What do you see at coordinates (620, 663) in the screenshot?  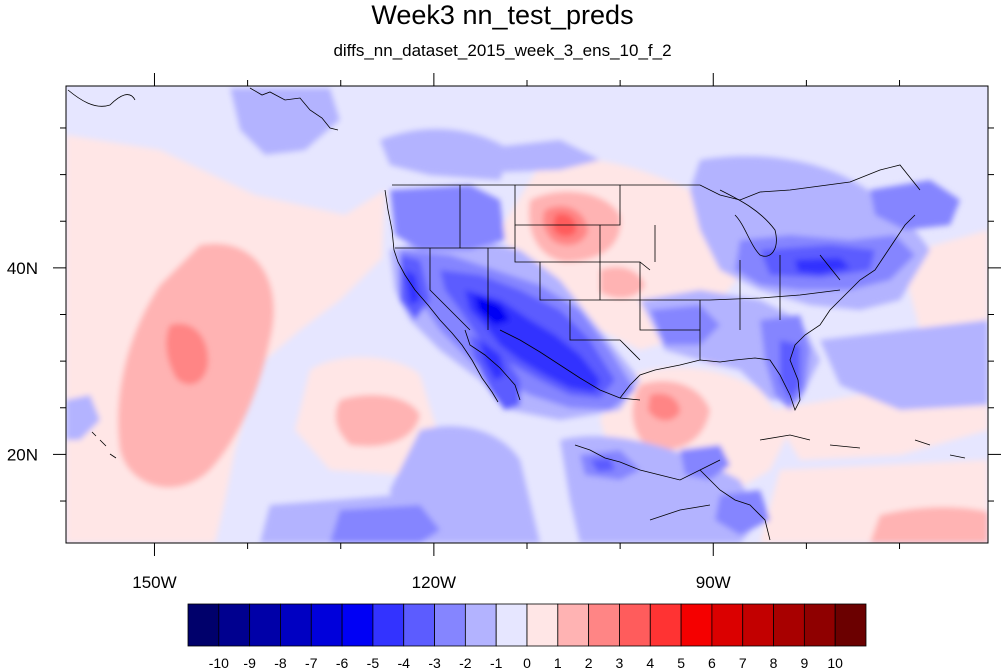 I see `colorbar-label: 3` at bounding box center [620, 663].